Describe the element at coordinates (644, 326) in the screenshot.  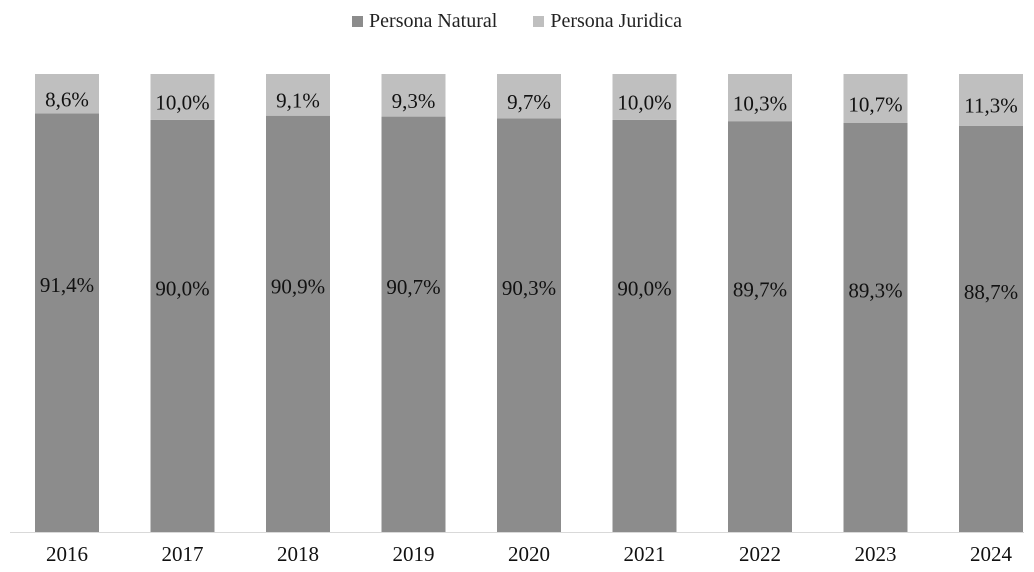
I see `bar-persona-natural-2021` at that location.